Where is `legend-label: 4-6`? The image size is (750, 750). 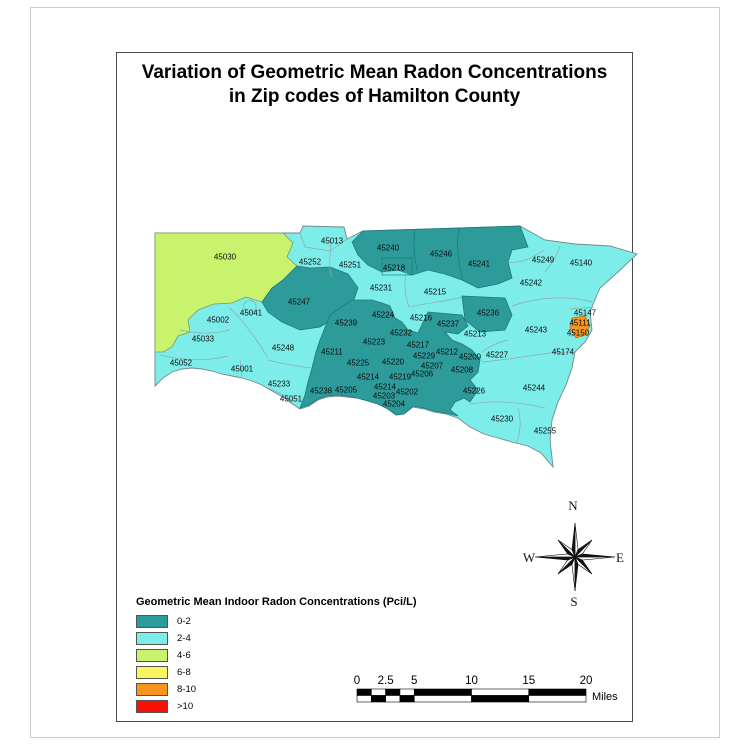
legend-label: 4-6 is located at coordinates (184, 655).